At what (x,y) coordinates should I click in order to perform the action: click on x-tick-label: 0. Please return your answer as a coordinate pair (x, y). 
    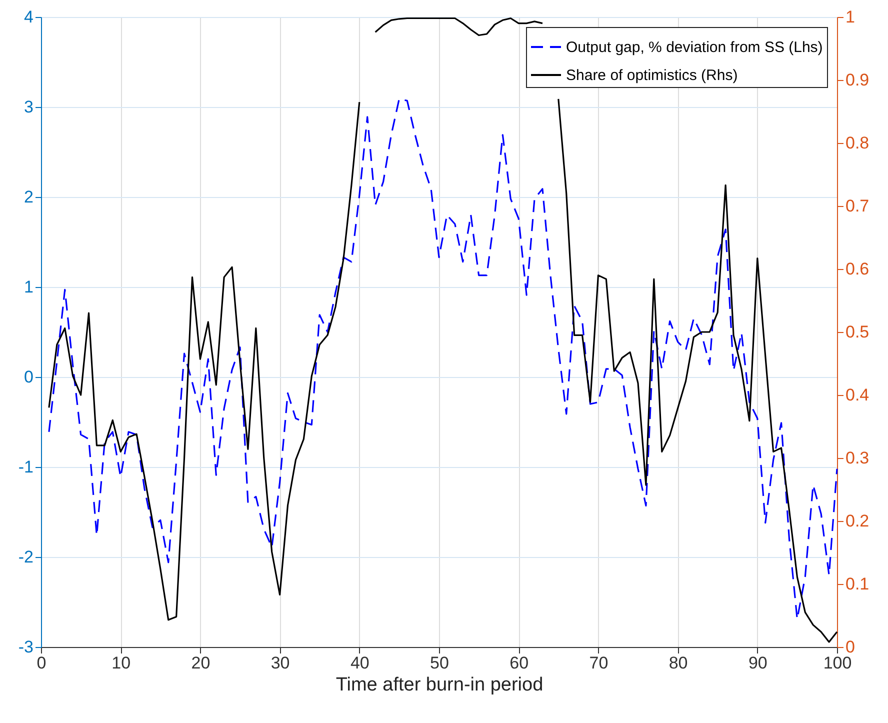
    Looking at the image, I should click on (41, 663).